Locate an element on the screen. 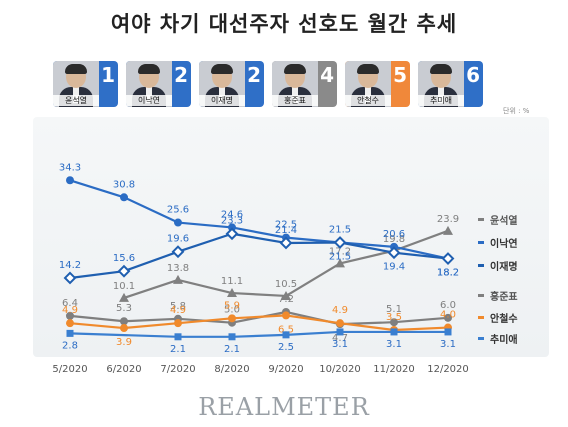 The image size is (568, 427). data-label: 25.6 is located at coordinates (178, 210).